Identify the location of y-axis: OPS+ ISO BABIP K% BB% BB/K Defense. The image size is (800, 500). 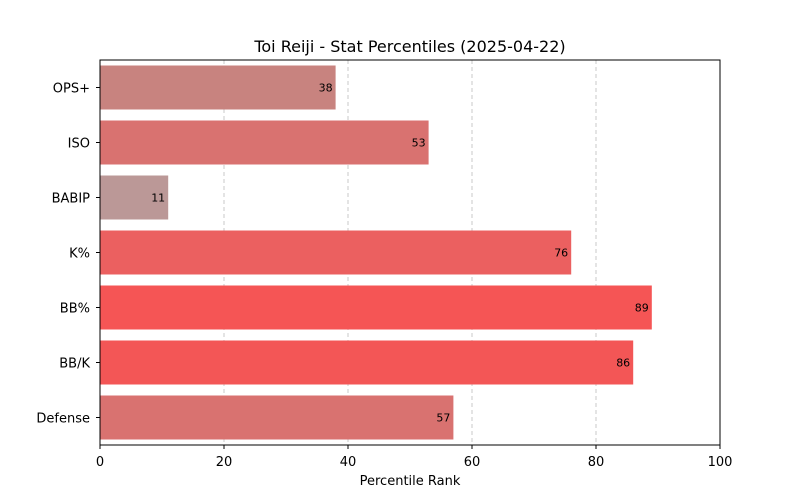
(68, 254).